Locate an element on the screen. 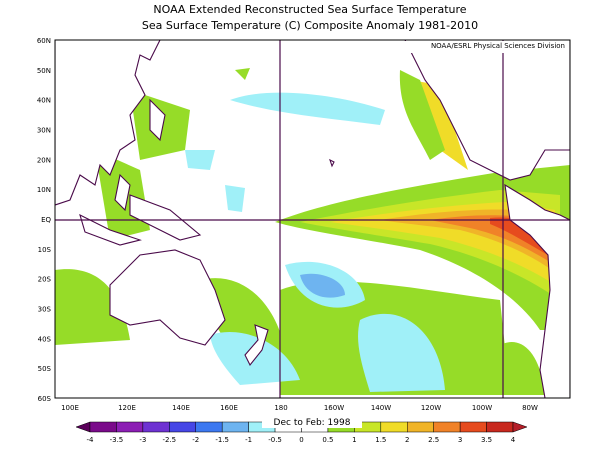  attribution: NOAA/ESRL Physical Sciences Division is located at coordinates (498, 46).